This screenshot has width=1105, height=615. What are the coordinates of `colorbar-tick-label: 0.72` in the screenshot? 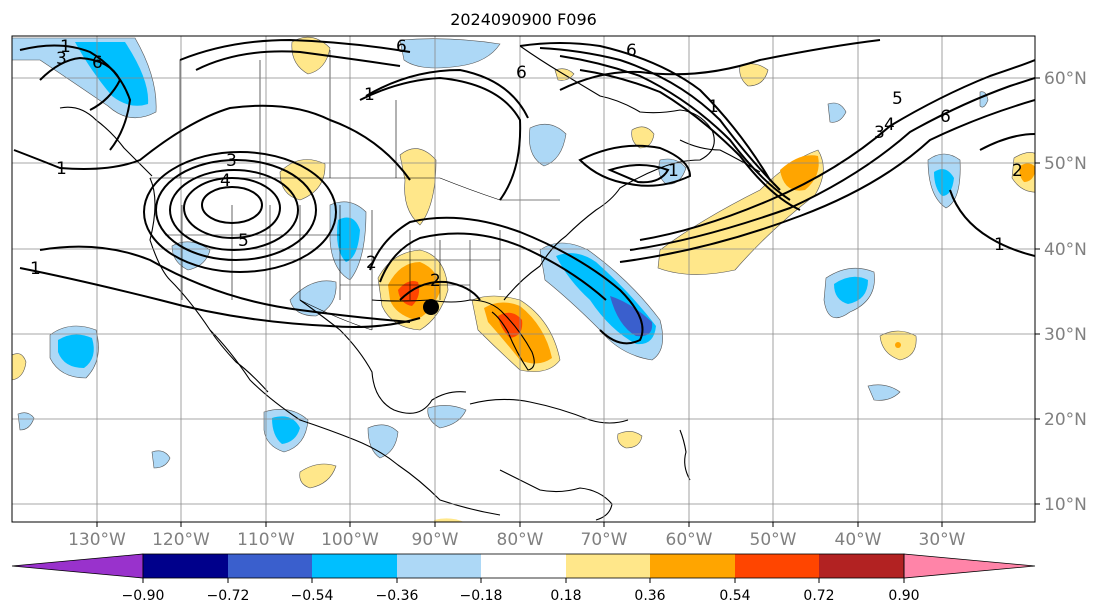 It's located at (818, 596).